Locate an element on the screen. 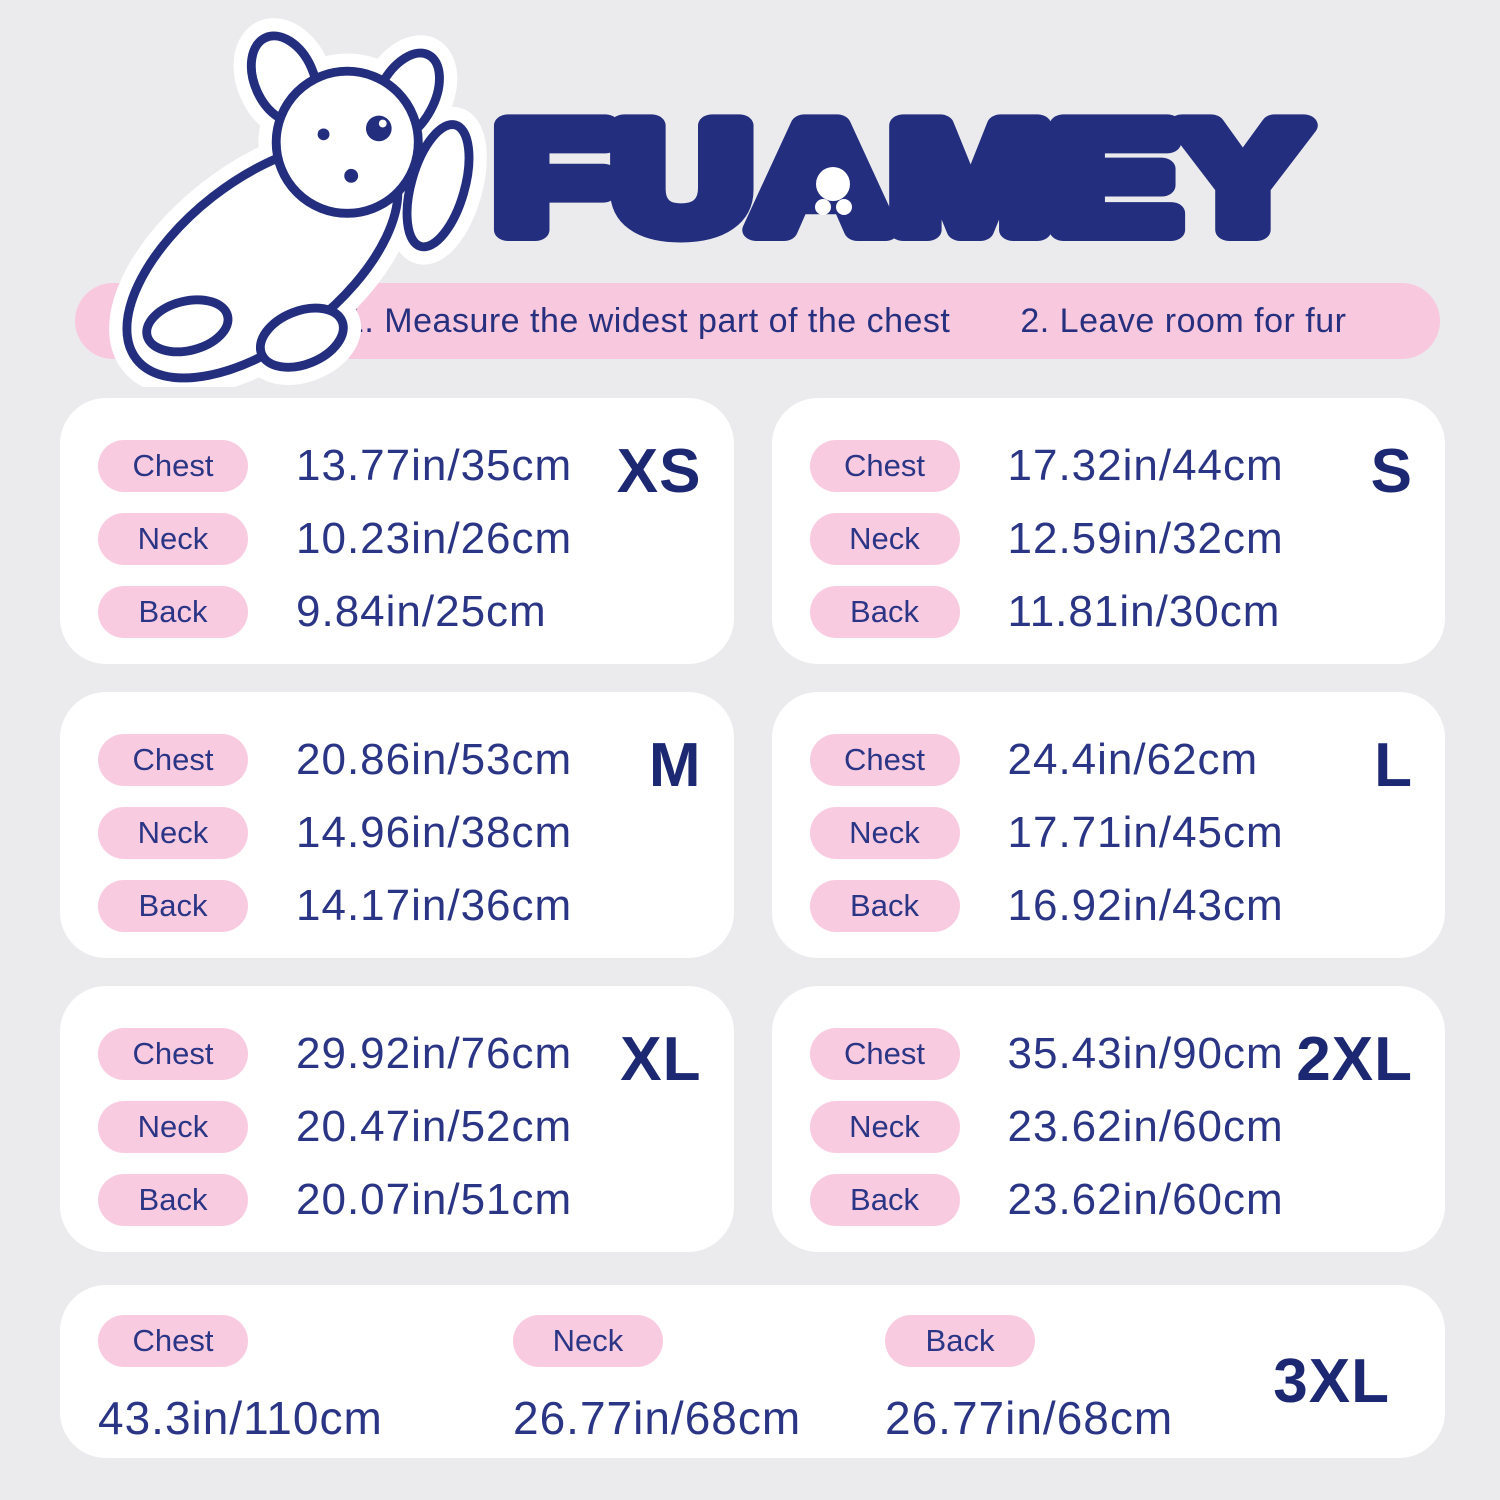 This screenshot has height=1500, width=1500. chest-value: 20.86in/53cm is located at coordinates (434, 759).